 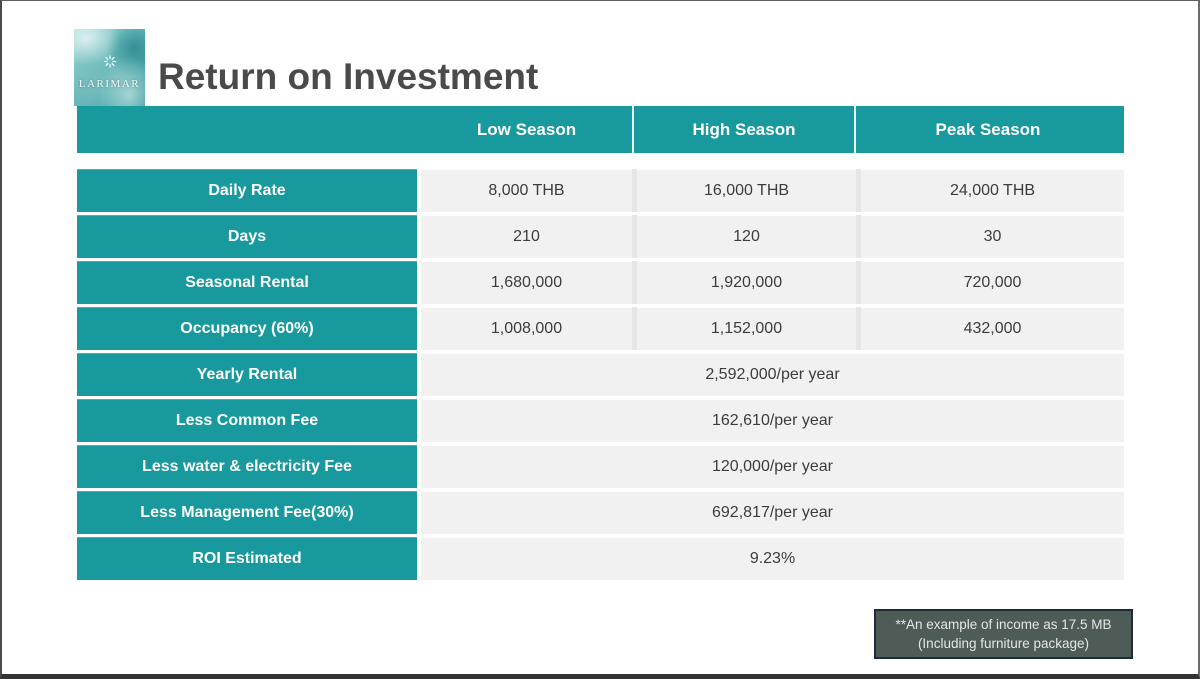 What do you see at coordinates (109, 61) in the screenshot?
I see `sun-burst-icon` at bounding box center [109, 61].